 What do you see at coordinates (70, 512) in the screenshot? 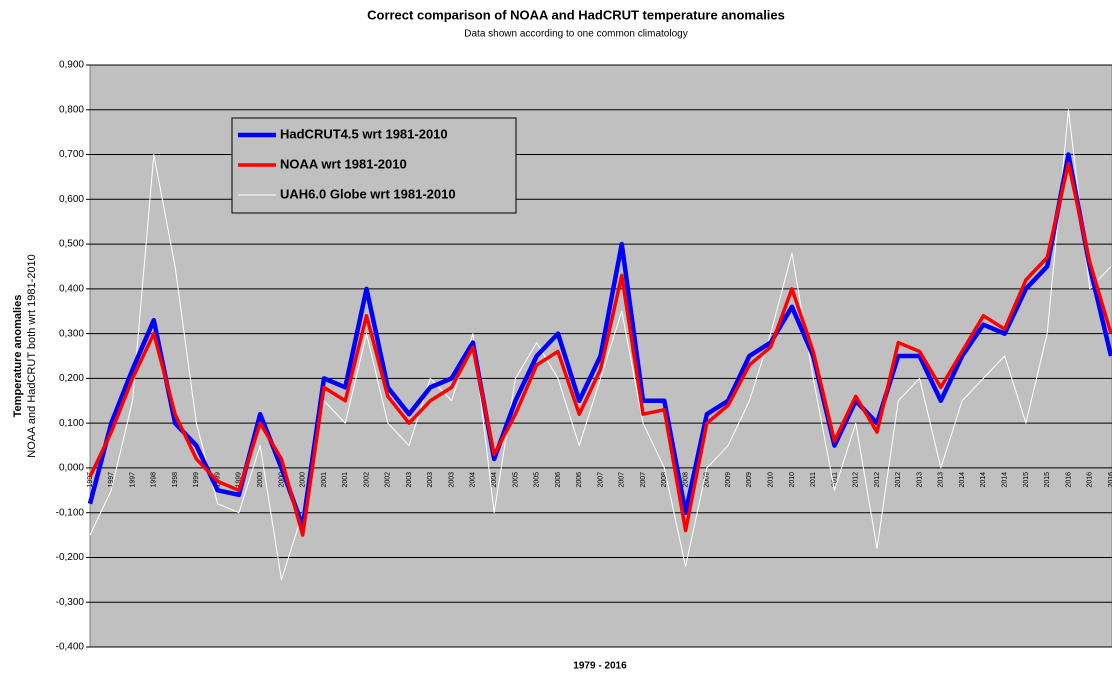
I see `y-tick-label: -0,100` at bounding box center [70, 512].